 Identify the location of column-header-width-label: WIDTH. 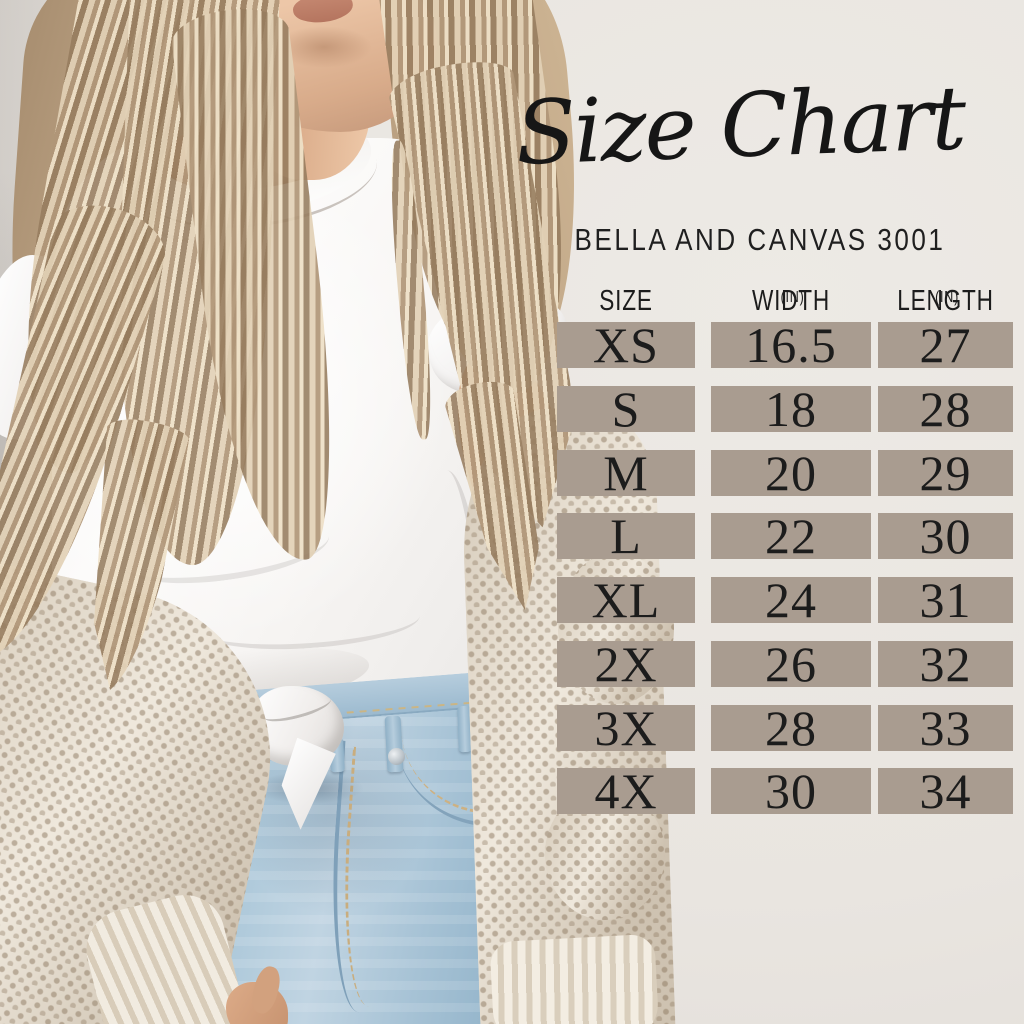
(791, 301).